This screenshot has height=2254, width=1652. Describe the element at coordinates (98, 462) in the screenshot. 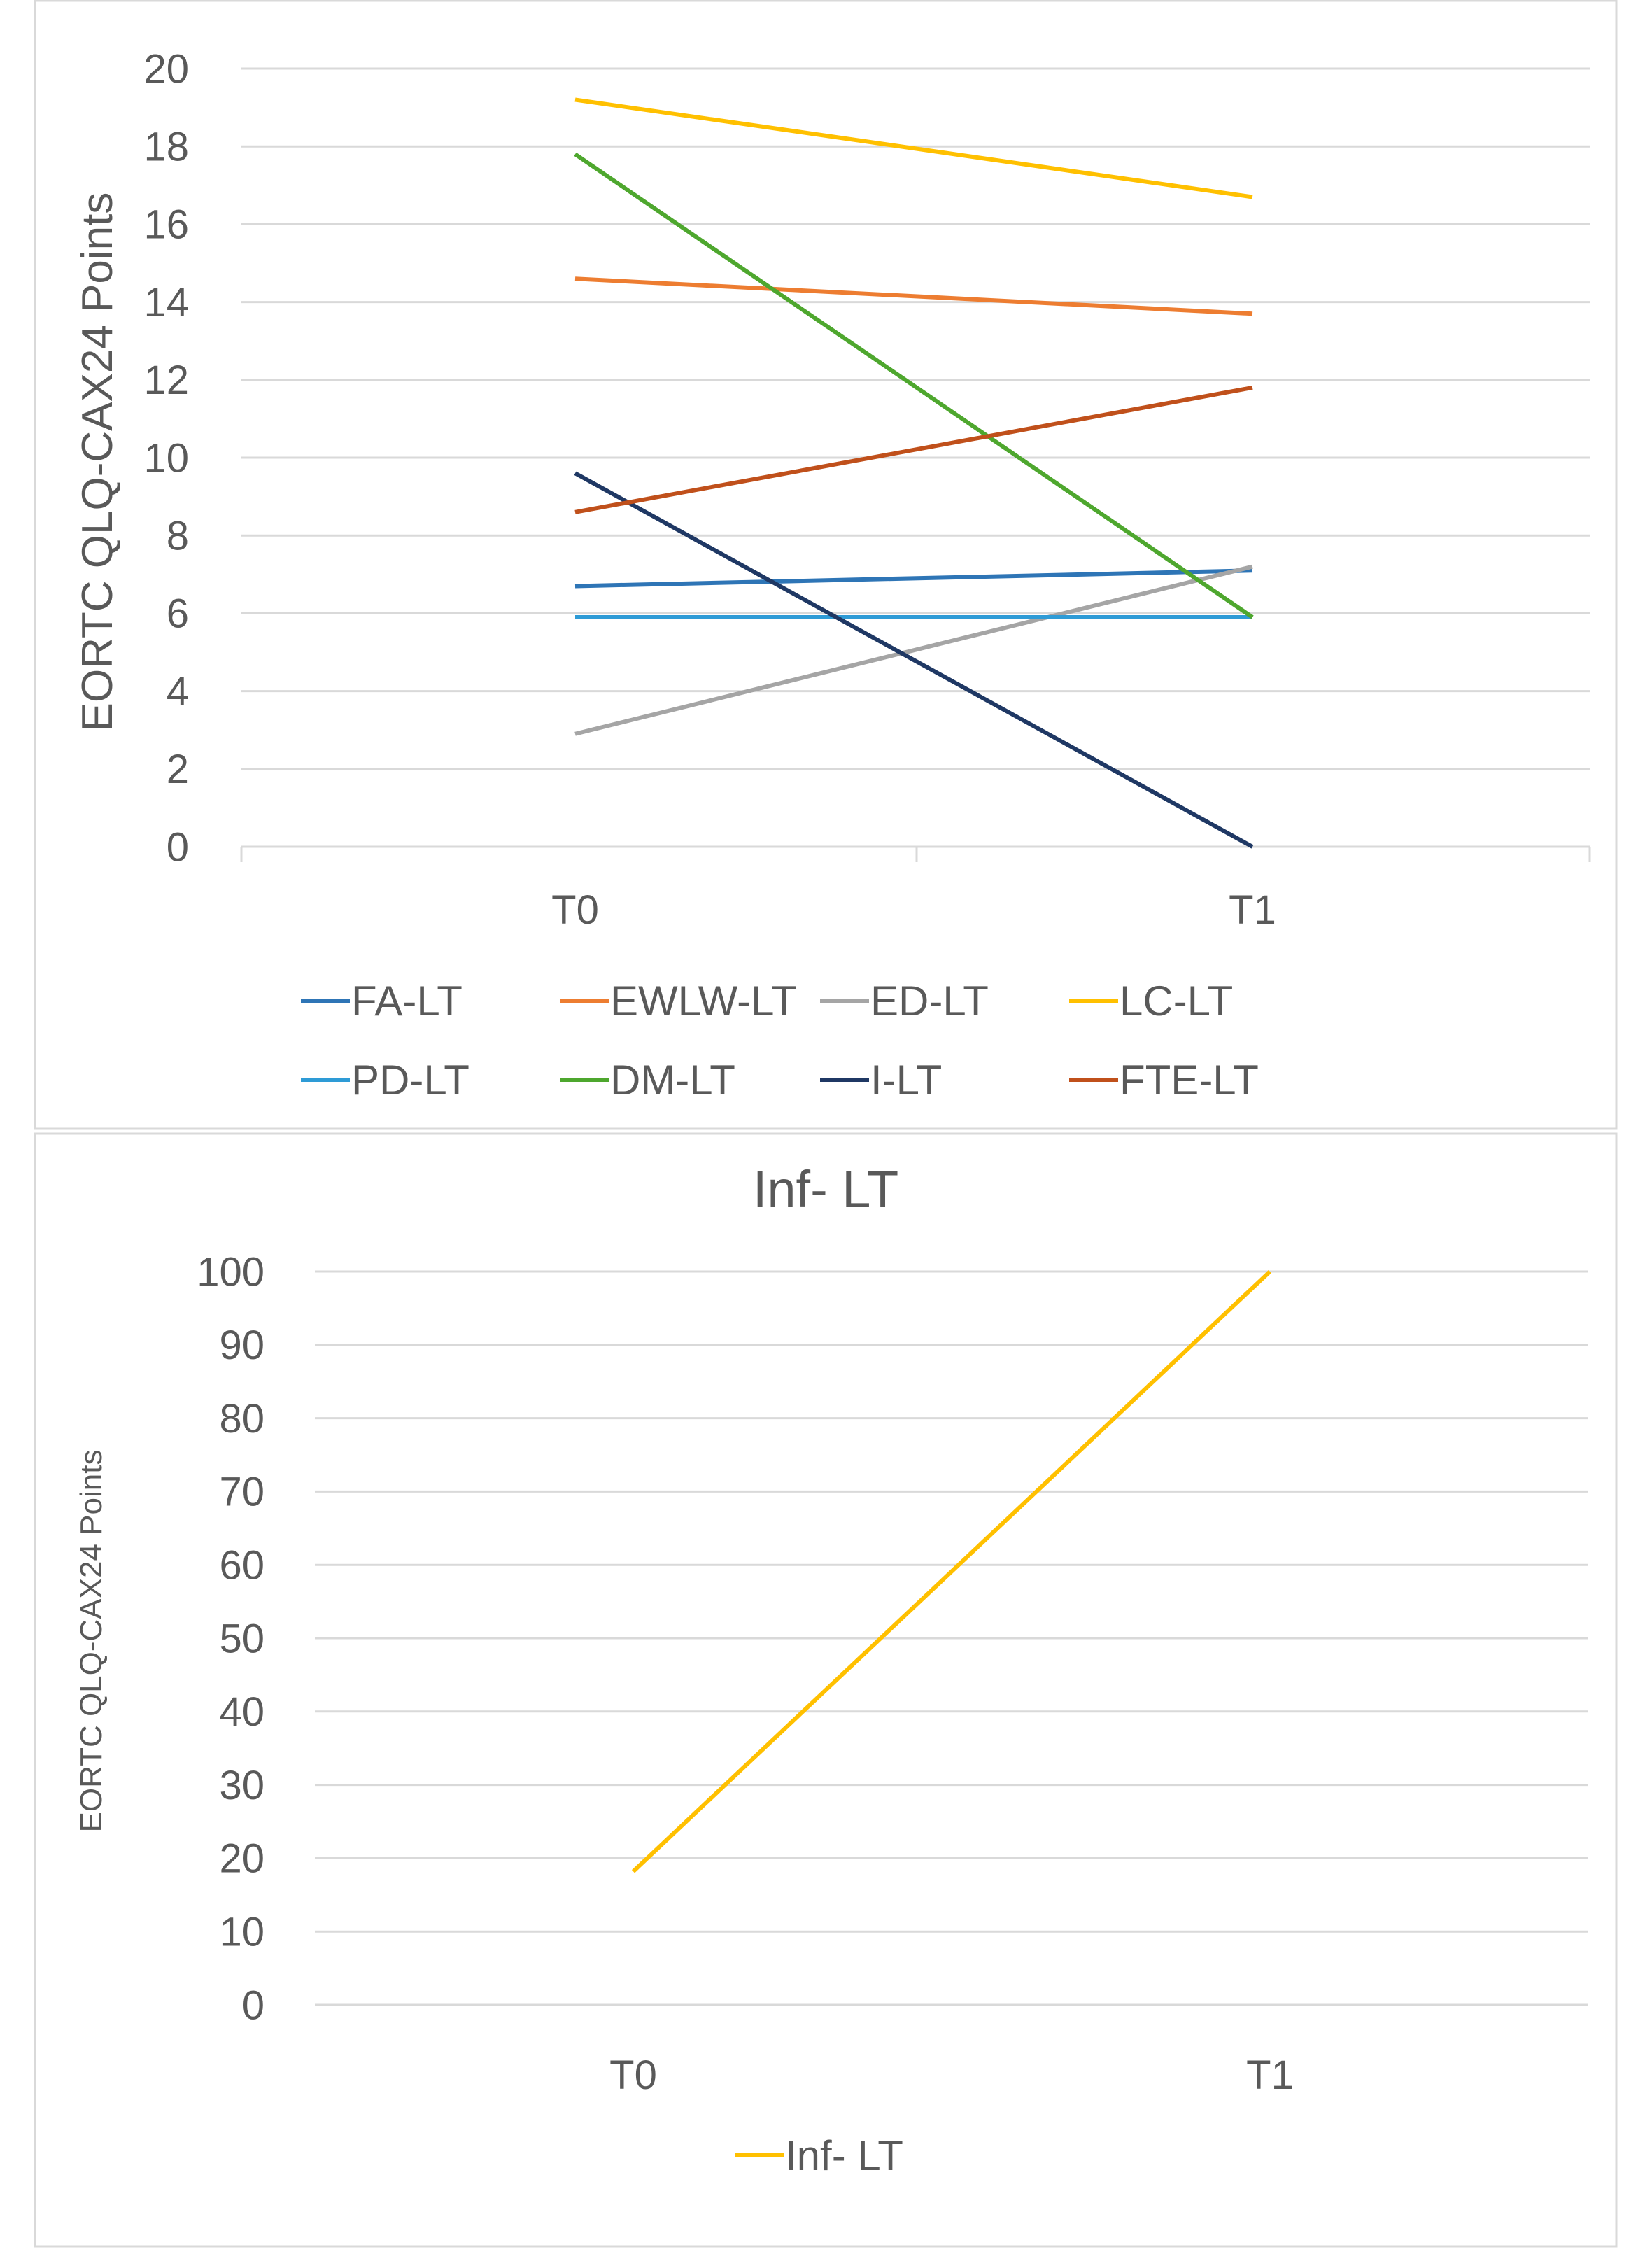

I see `chart1-y-axis-label: EORTC QLQ-CAX24 Points` at that location.